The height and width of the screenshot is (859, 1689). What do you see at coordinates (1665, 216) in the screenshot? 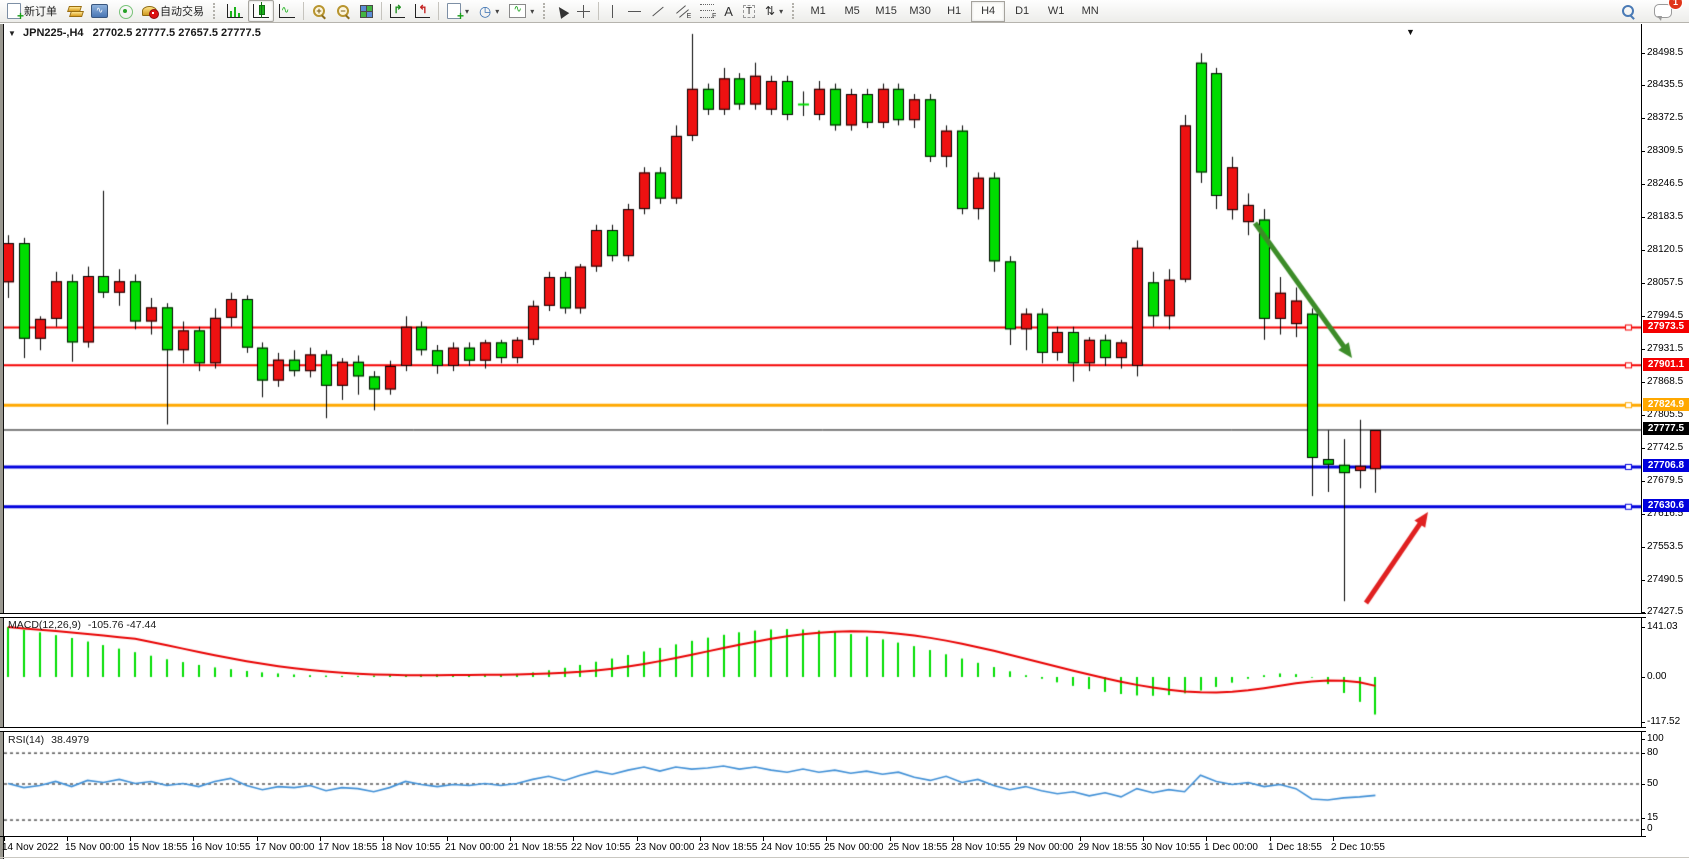
I see `price-tick-label: 28183.5` at bounding box center [1665, 216].